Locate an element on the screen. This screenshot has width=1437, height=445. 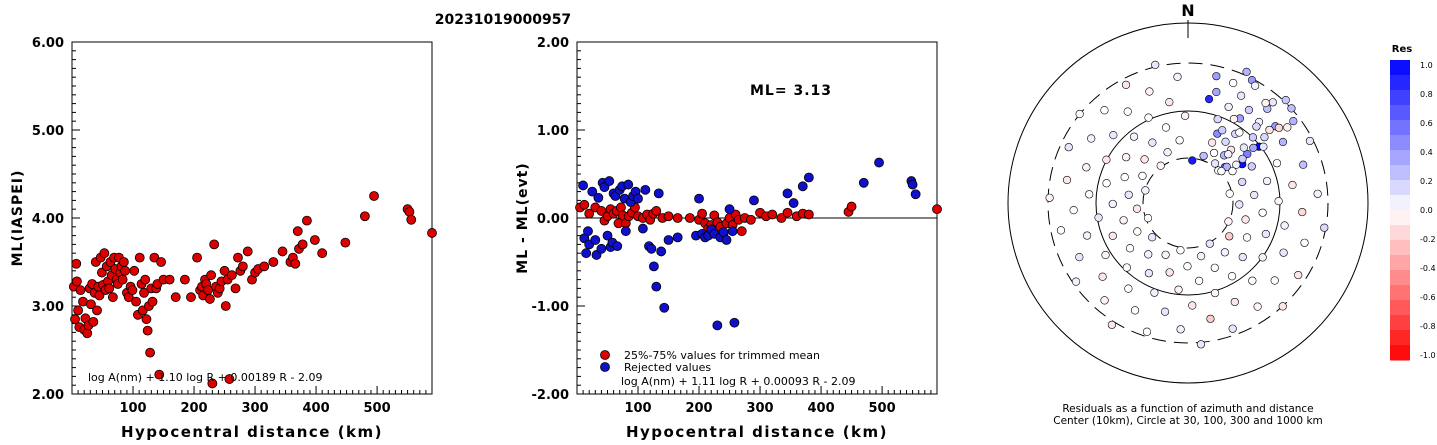
ring-30km is located at coordinates (1188, 203).